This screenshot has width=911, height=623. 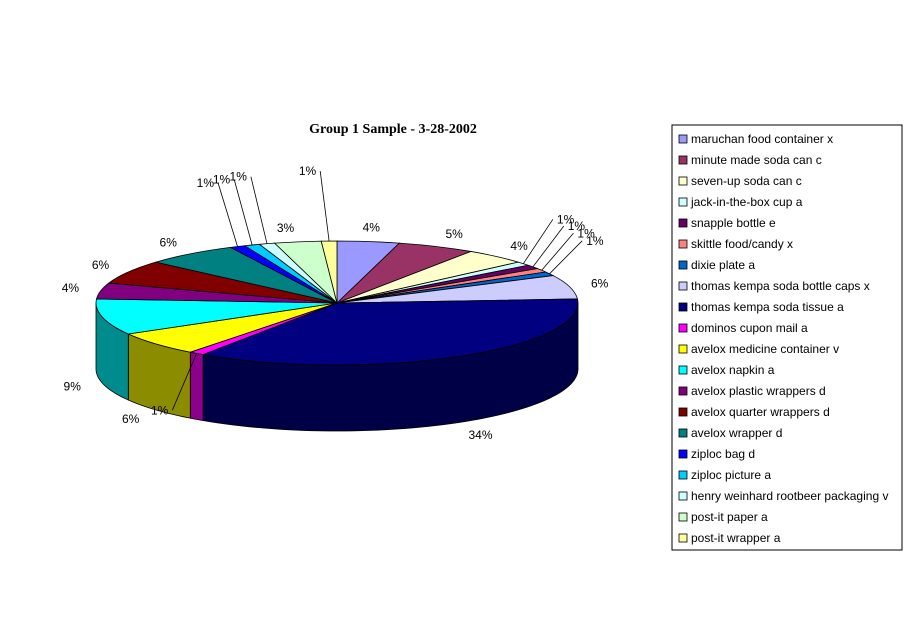 I want to click on legend-label-13: avelox quarter wrappers d, so click(x=760, y=412).